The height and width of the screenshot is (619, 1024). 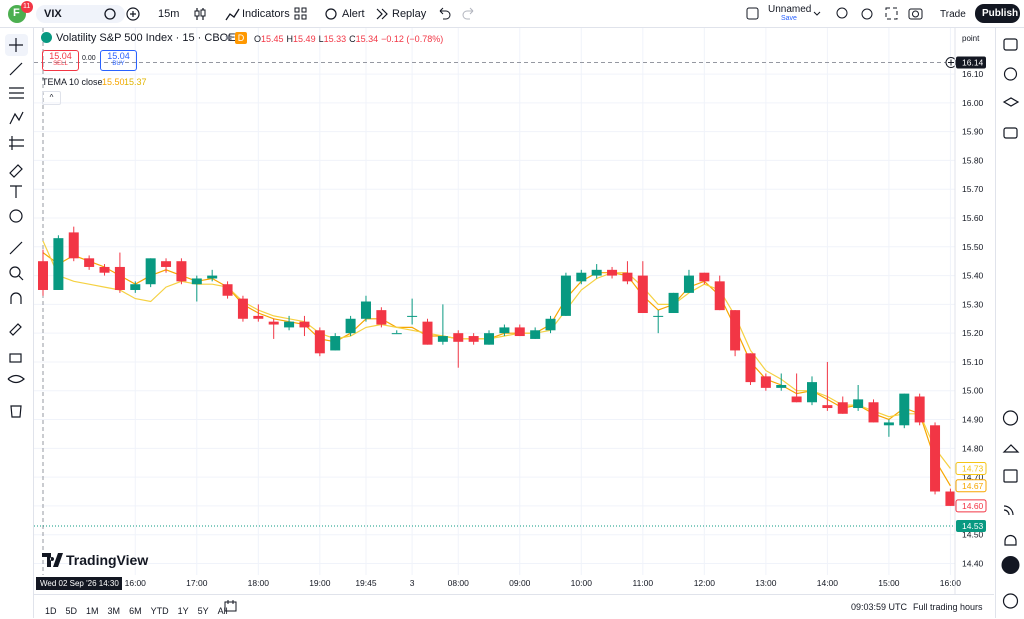 What do you see at coordinates (973, 391) in the screenshot?
I see `y-tick-label: 15.00` at bounding box center [973, 391].